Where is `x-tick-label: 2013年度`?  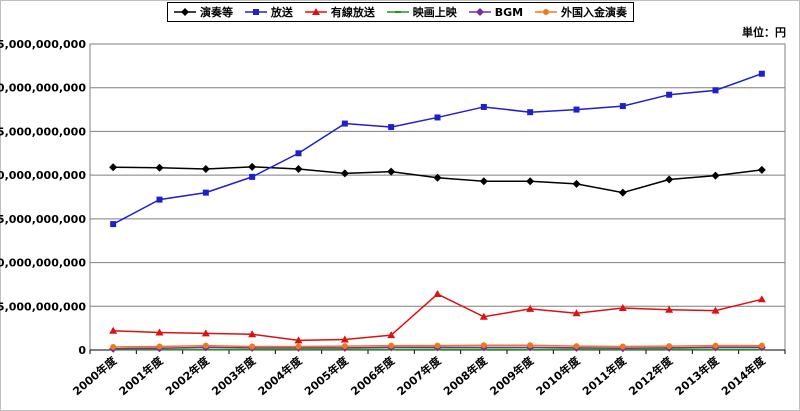
x-tick-label: 2013年度 is located at coordinates (697, 375).